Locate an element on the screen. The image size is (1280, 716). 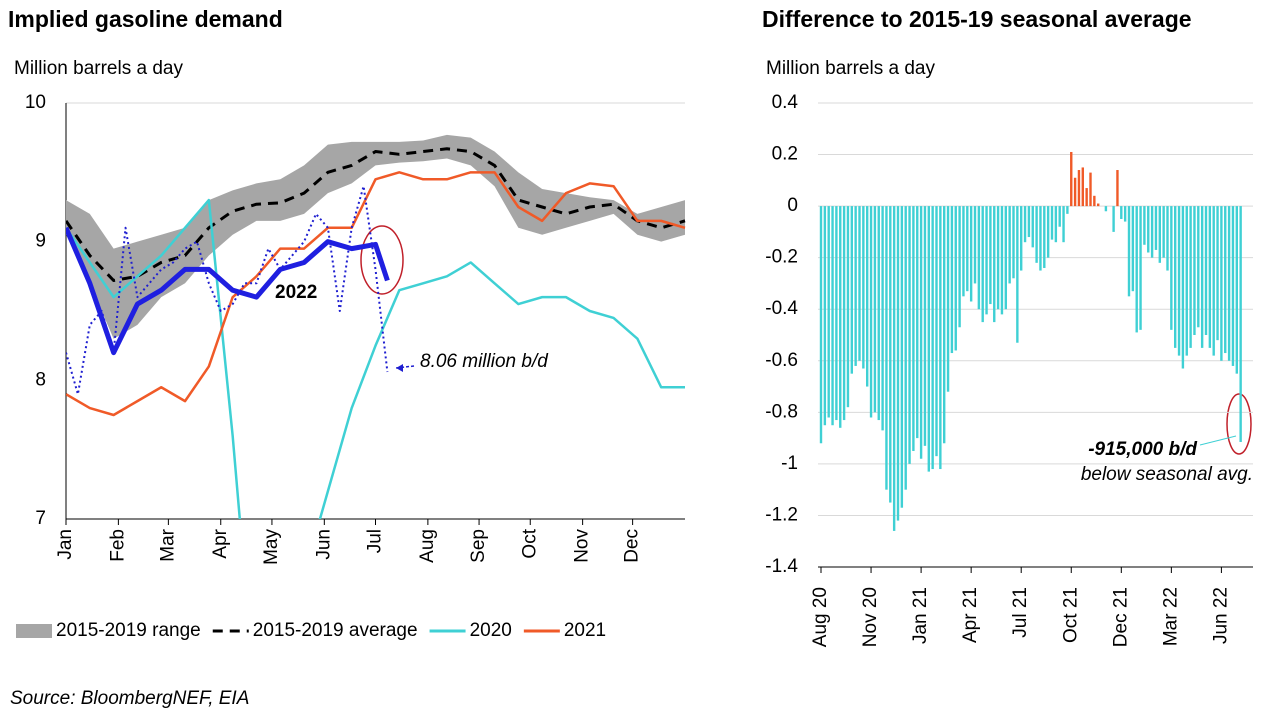
x-tick-label: Jan is located at coordinates (65, 544).